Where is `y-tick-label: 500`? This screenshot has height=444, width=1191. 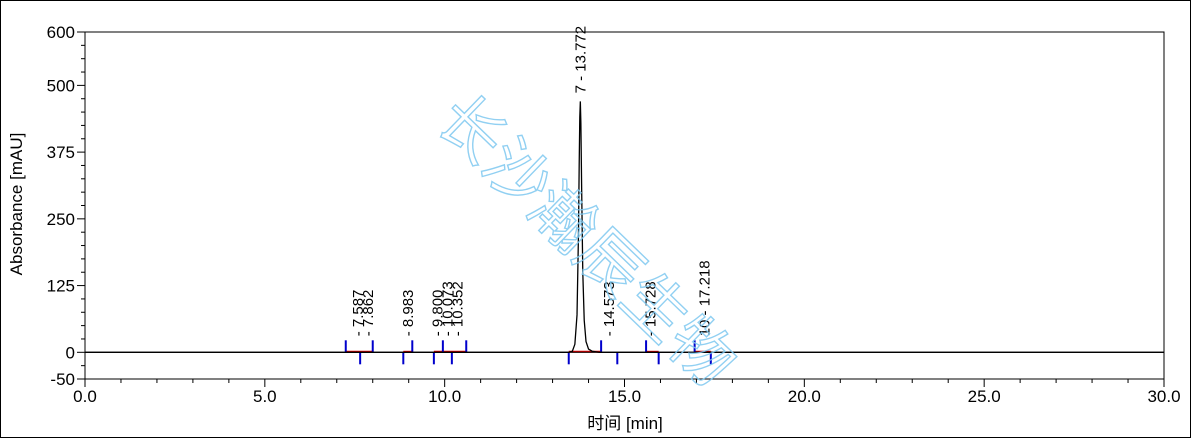 y-tick-label: 500 is located at coordinates (61, 85).